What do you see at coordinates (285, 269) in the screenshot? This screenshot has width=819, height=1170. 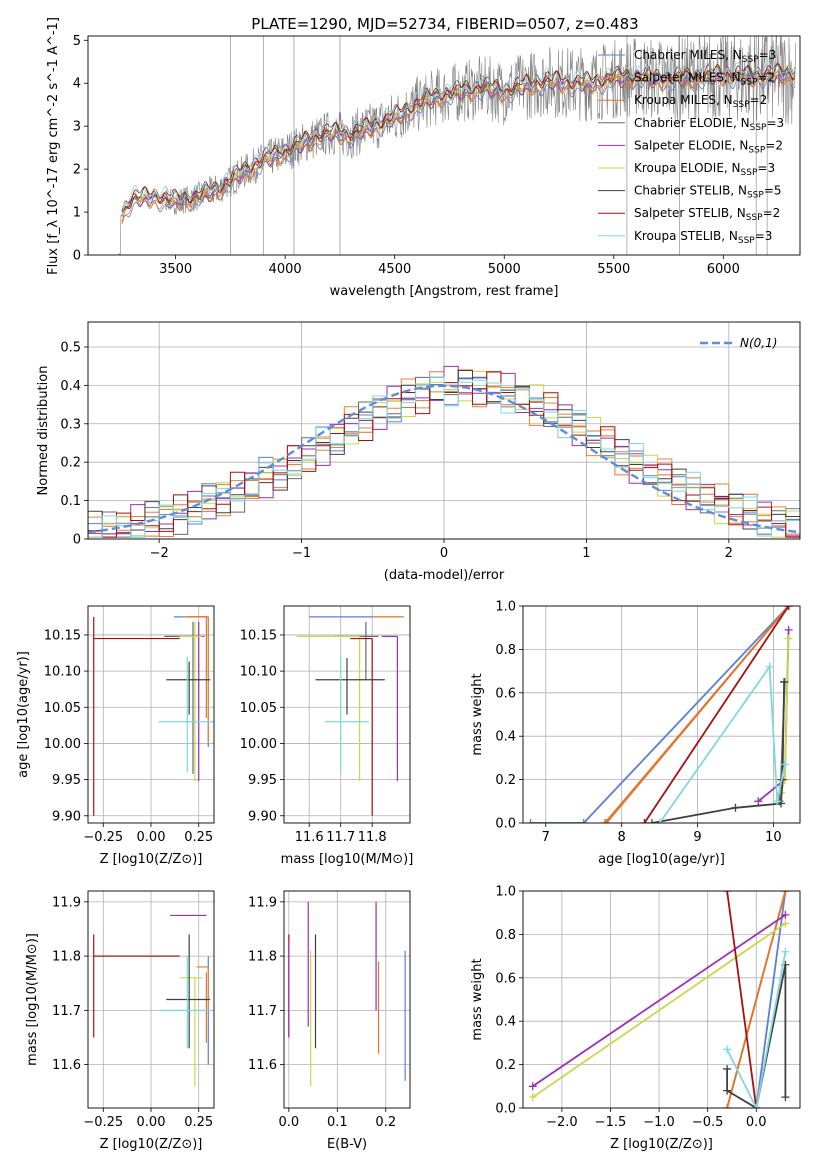 I see `x-tick-label: 4000` at bounding box center [285, 269].